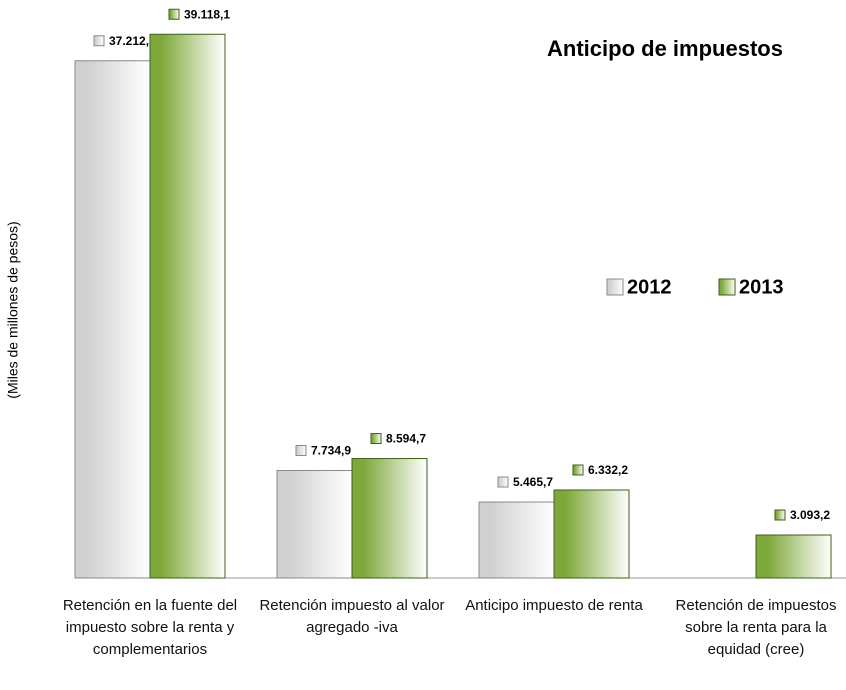 The width and height of the screenshot is (846, 690). What do you see at coordinates (761, 287) in the screenshot?
I see `legend-label: 2013` at bounding box center [761, 287].